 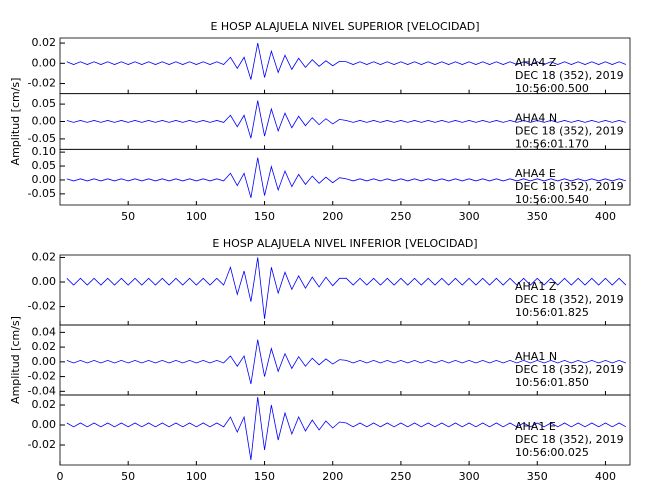 I want to click on time-label: 10:56:00.025, so click(x=552, y=452).